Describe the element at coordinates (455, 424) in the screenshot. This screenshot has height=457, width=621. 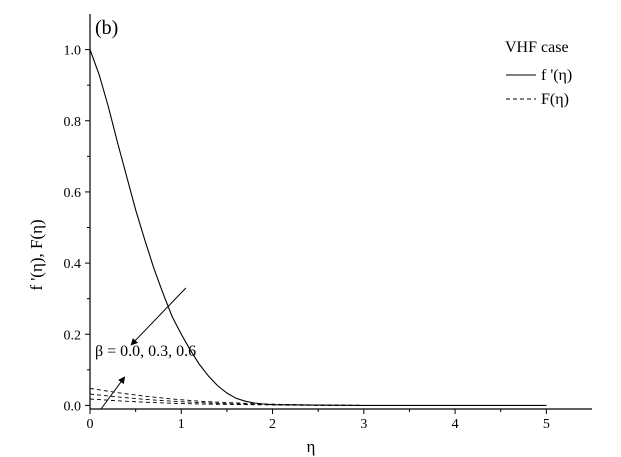
I see `x-tick-label: 4` at that location.